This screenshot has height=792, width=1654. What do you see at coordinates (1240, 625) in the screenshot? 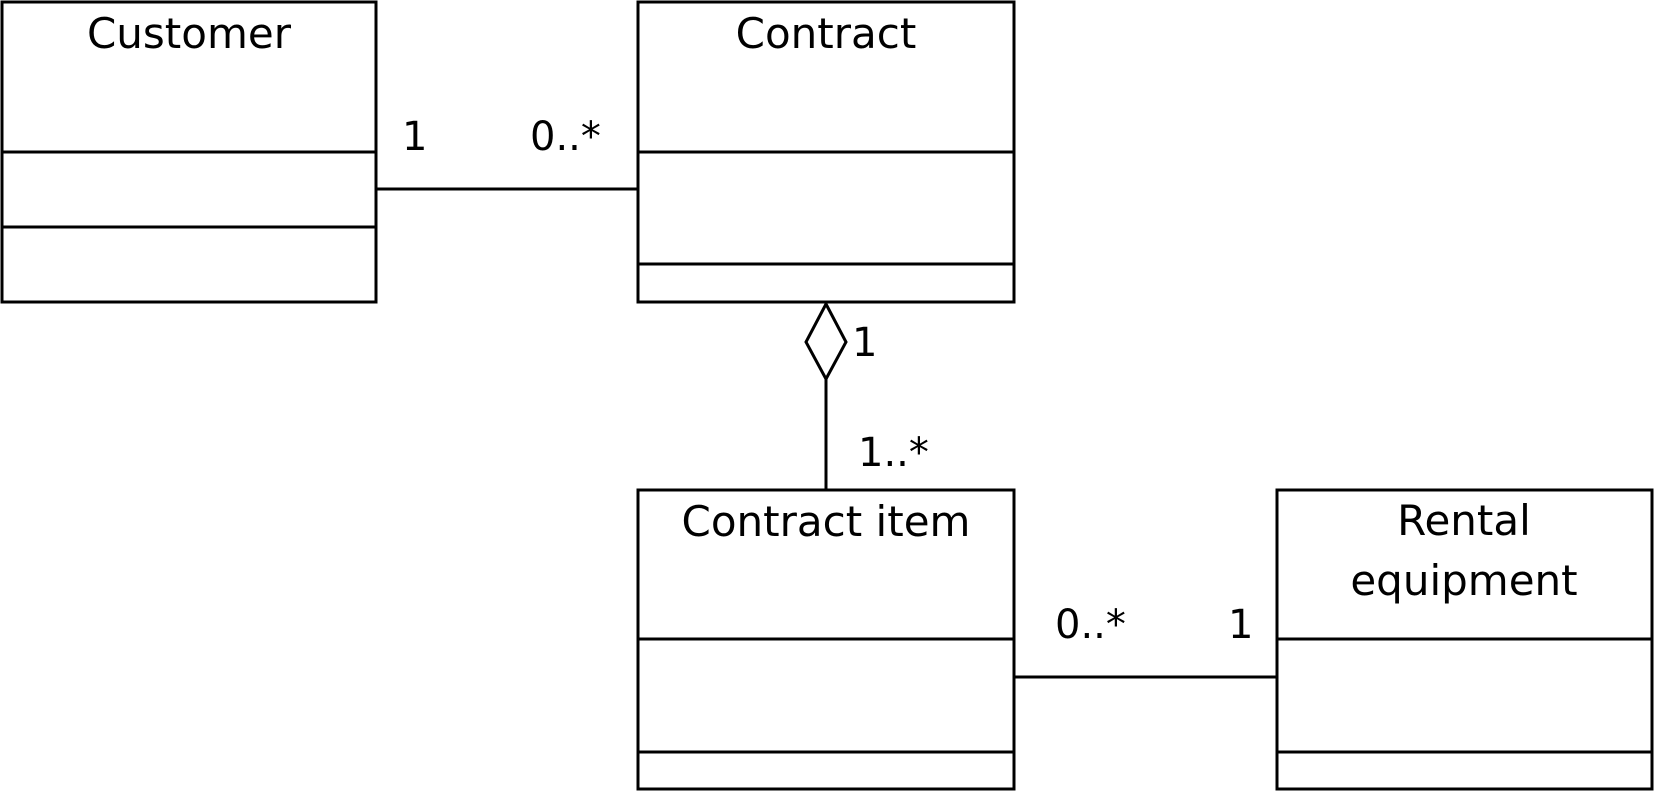
I see `multiplicity-rental-end: 1` at bounding box center [1240, 625].